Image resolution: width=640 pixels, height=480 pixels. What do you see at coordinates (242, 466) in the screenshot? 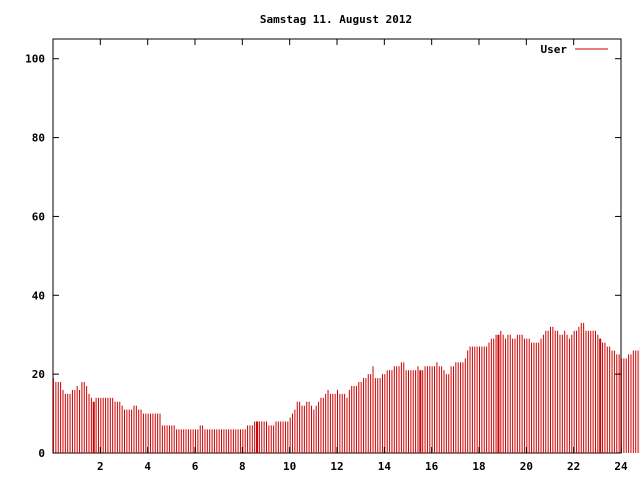
I see `x-tick-label: 8` at bounding box center [242, 466].